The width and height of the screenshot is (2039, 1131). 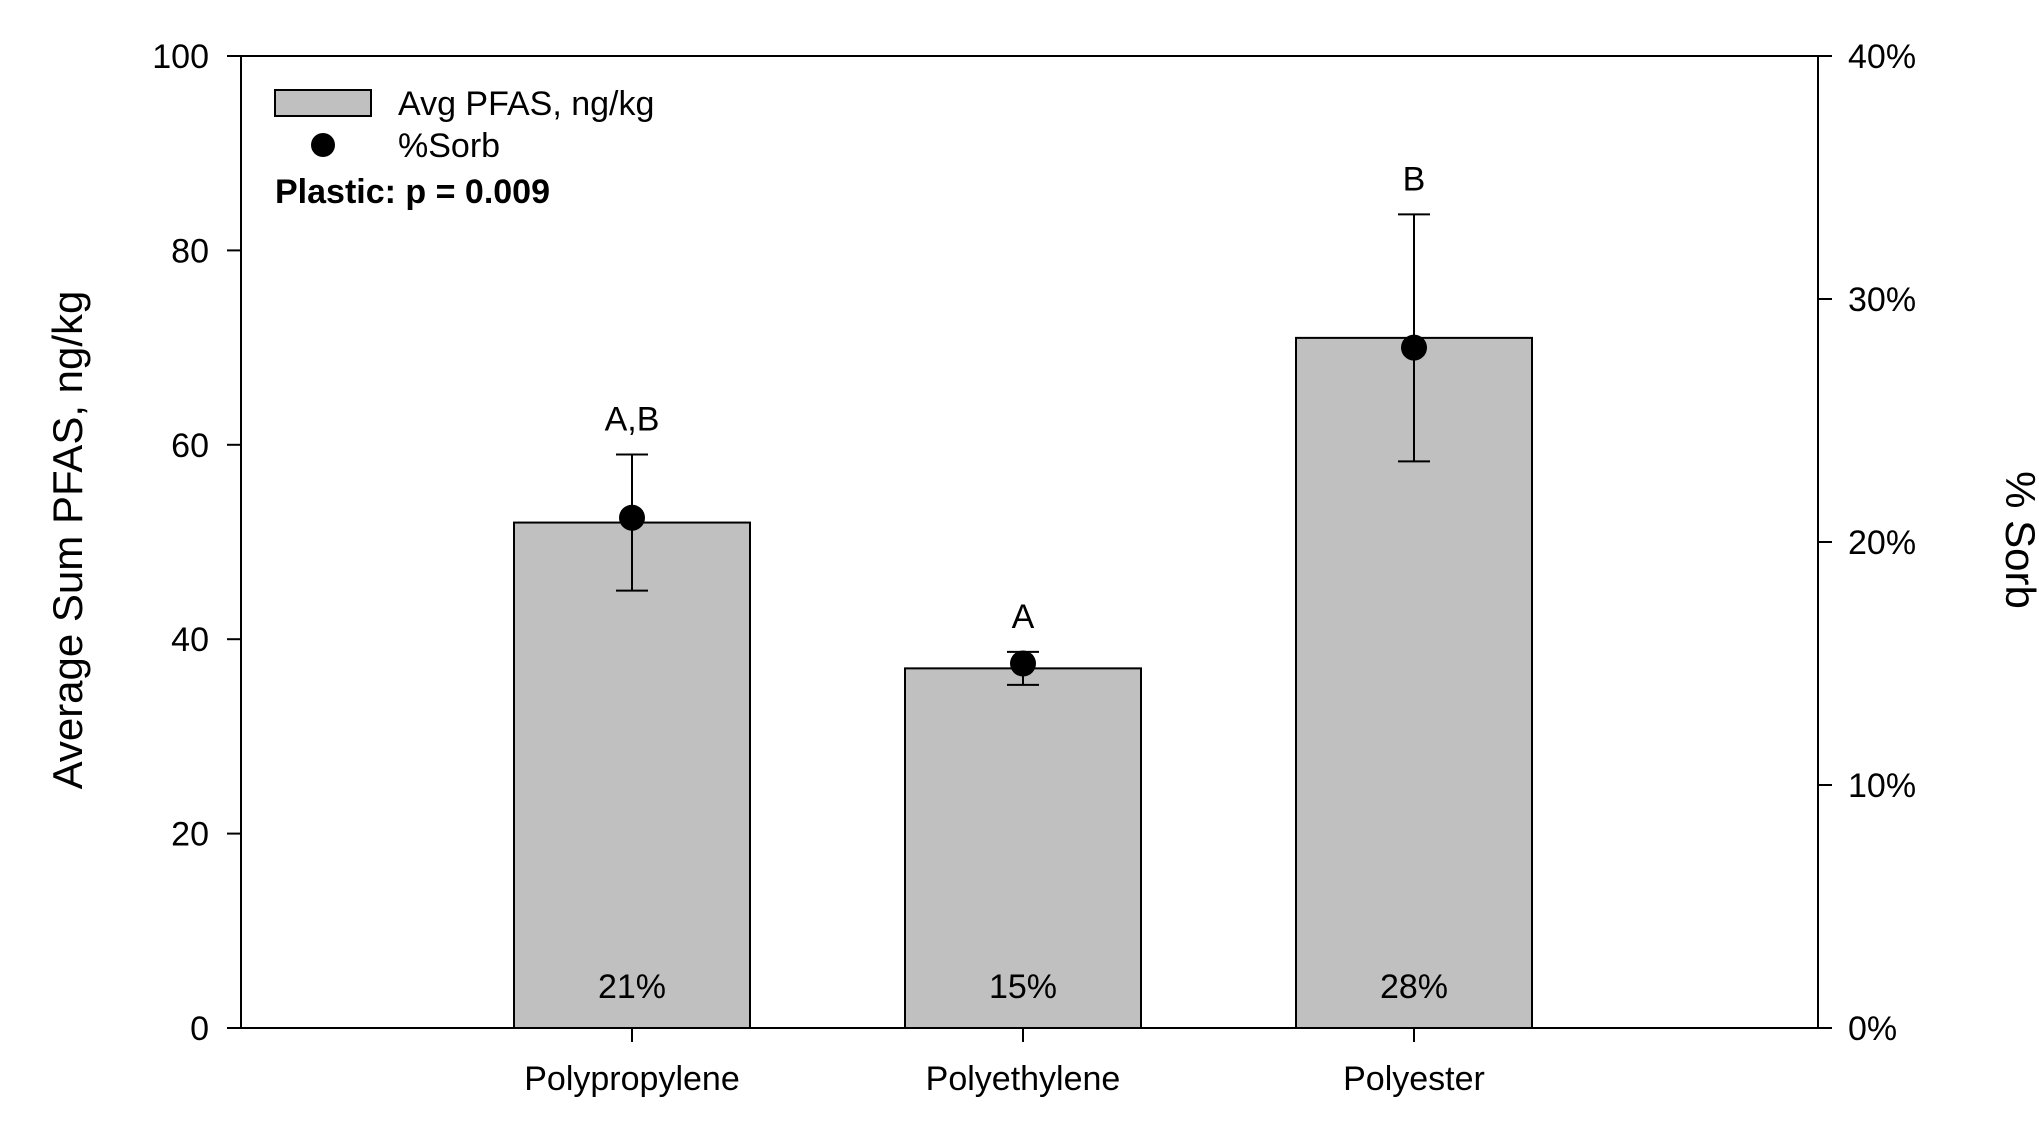 What do you see at coordinates (632, 987) in the screenshot?
I see `bar-value-label: 21%` at bounding box center [632, 987].